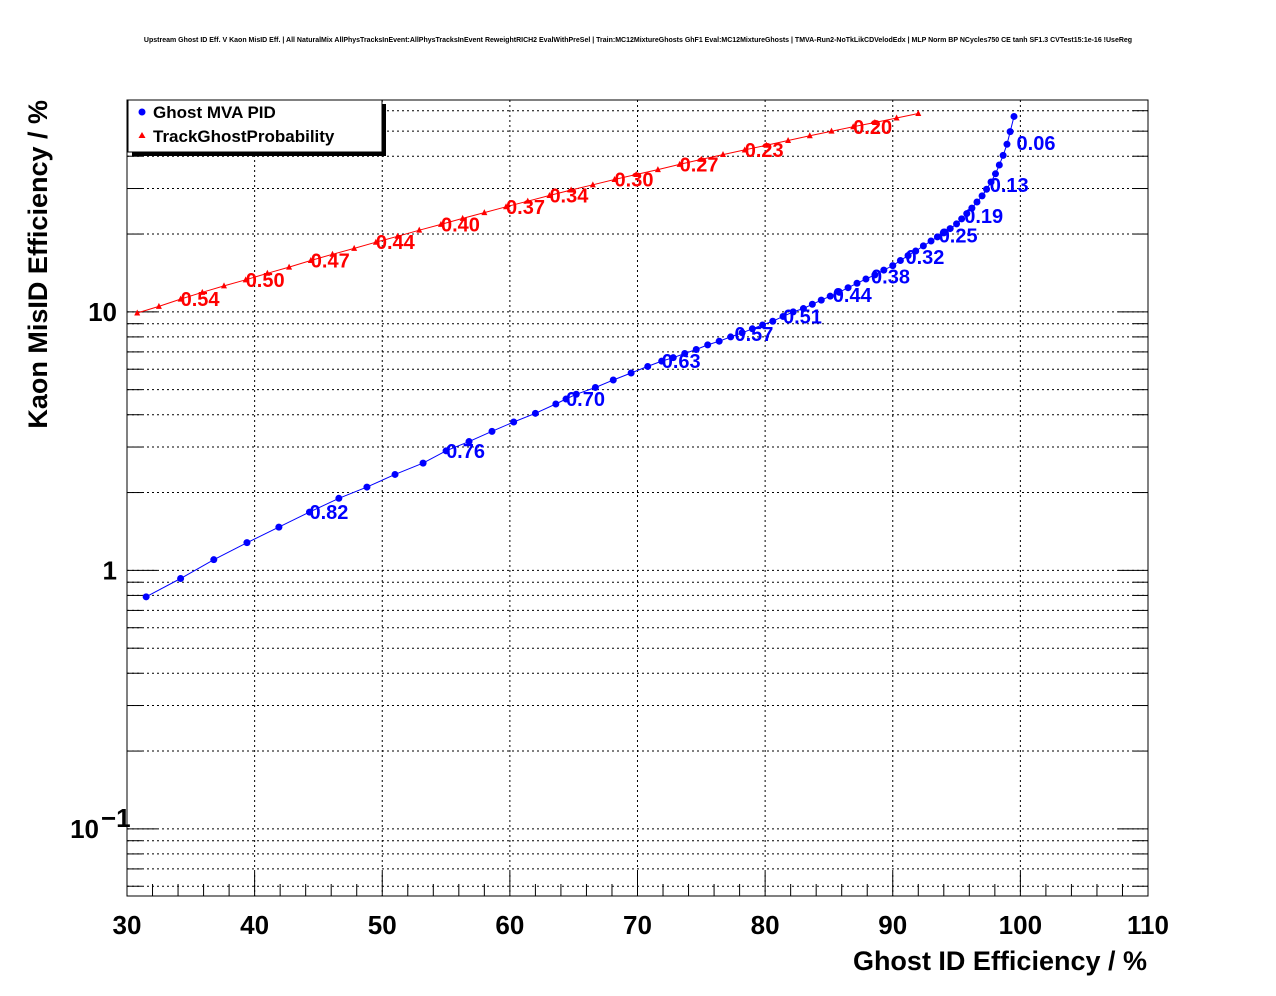 This screenshot has height=996, width=1276. What do you see at coordinates (699, 165) in the screenshot?
I see `point-label-1: 0.27` at bounding box center [699, 165].